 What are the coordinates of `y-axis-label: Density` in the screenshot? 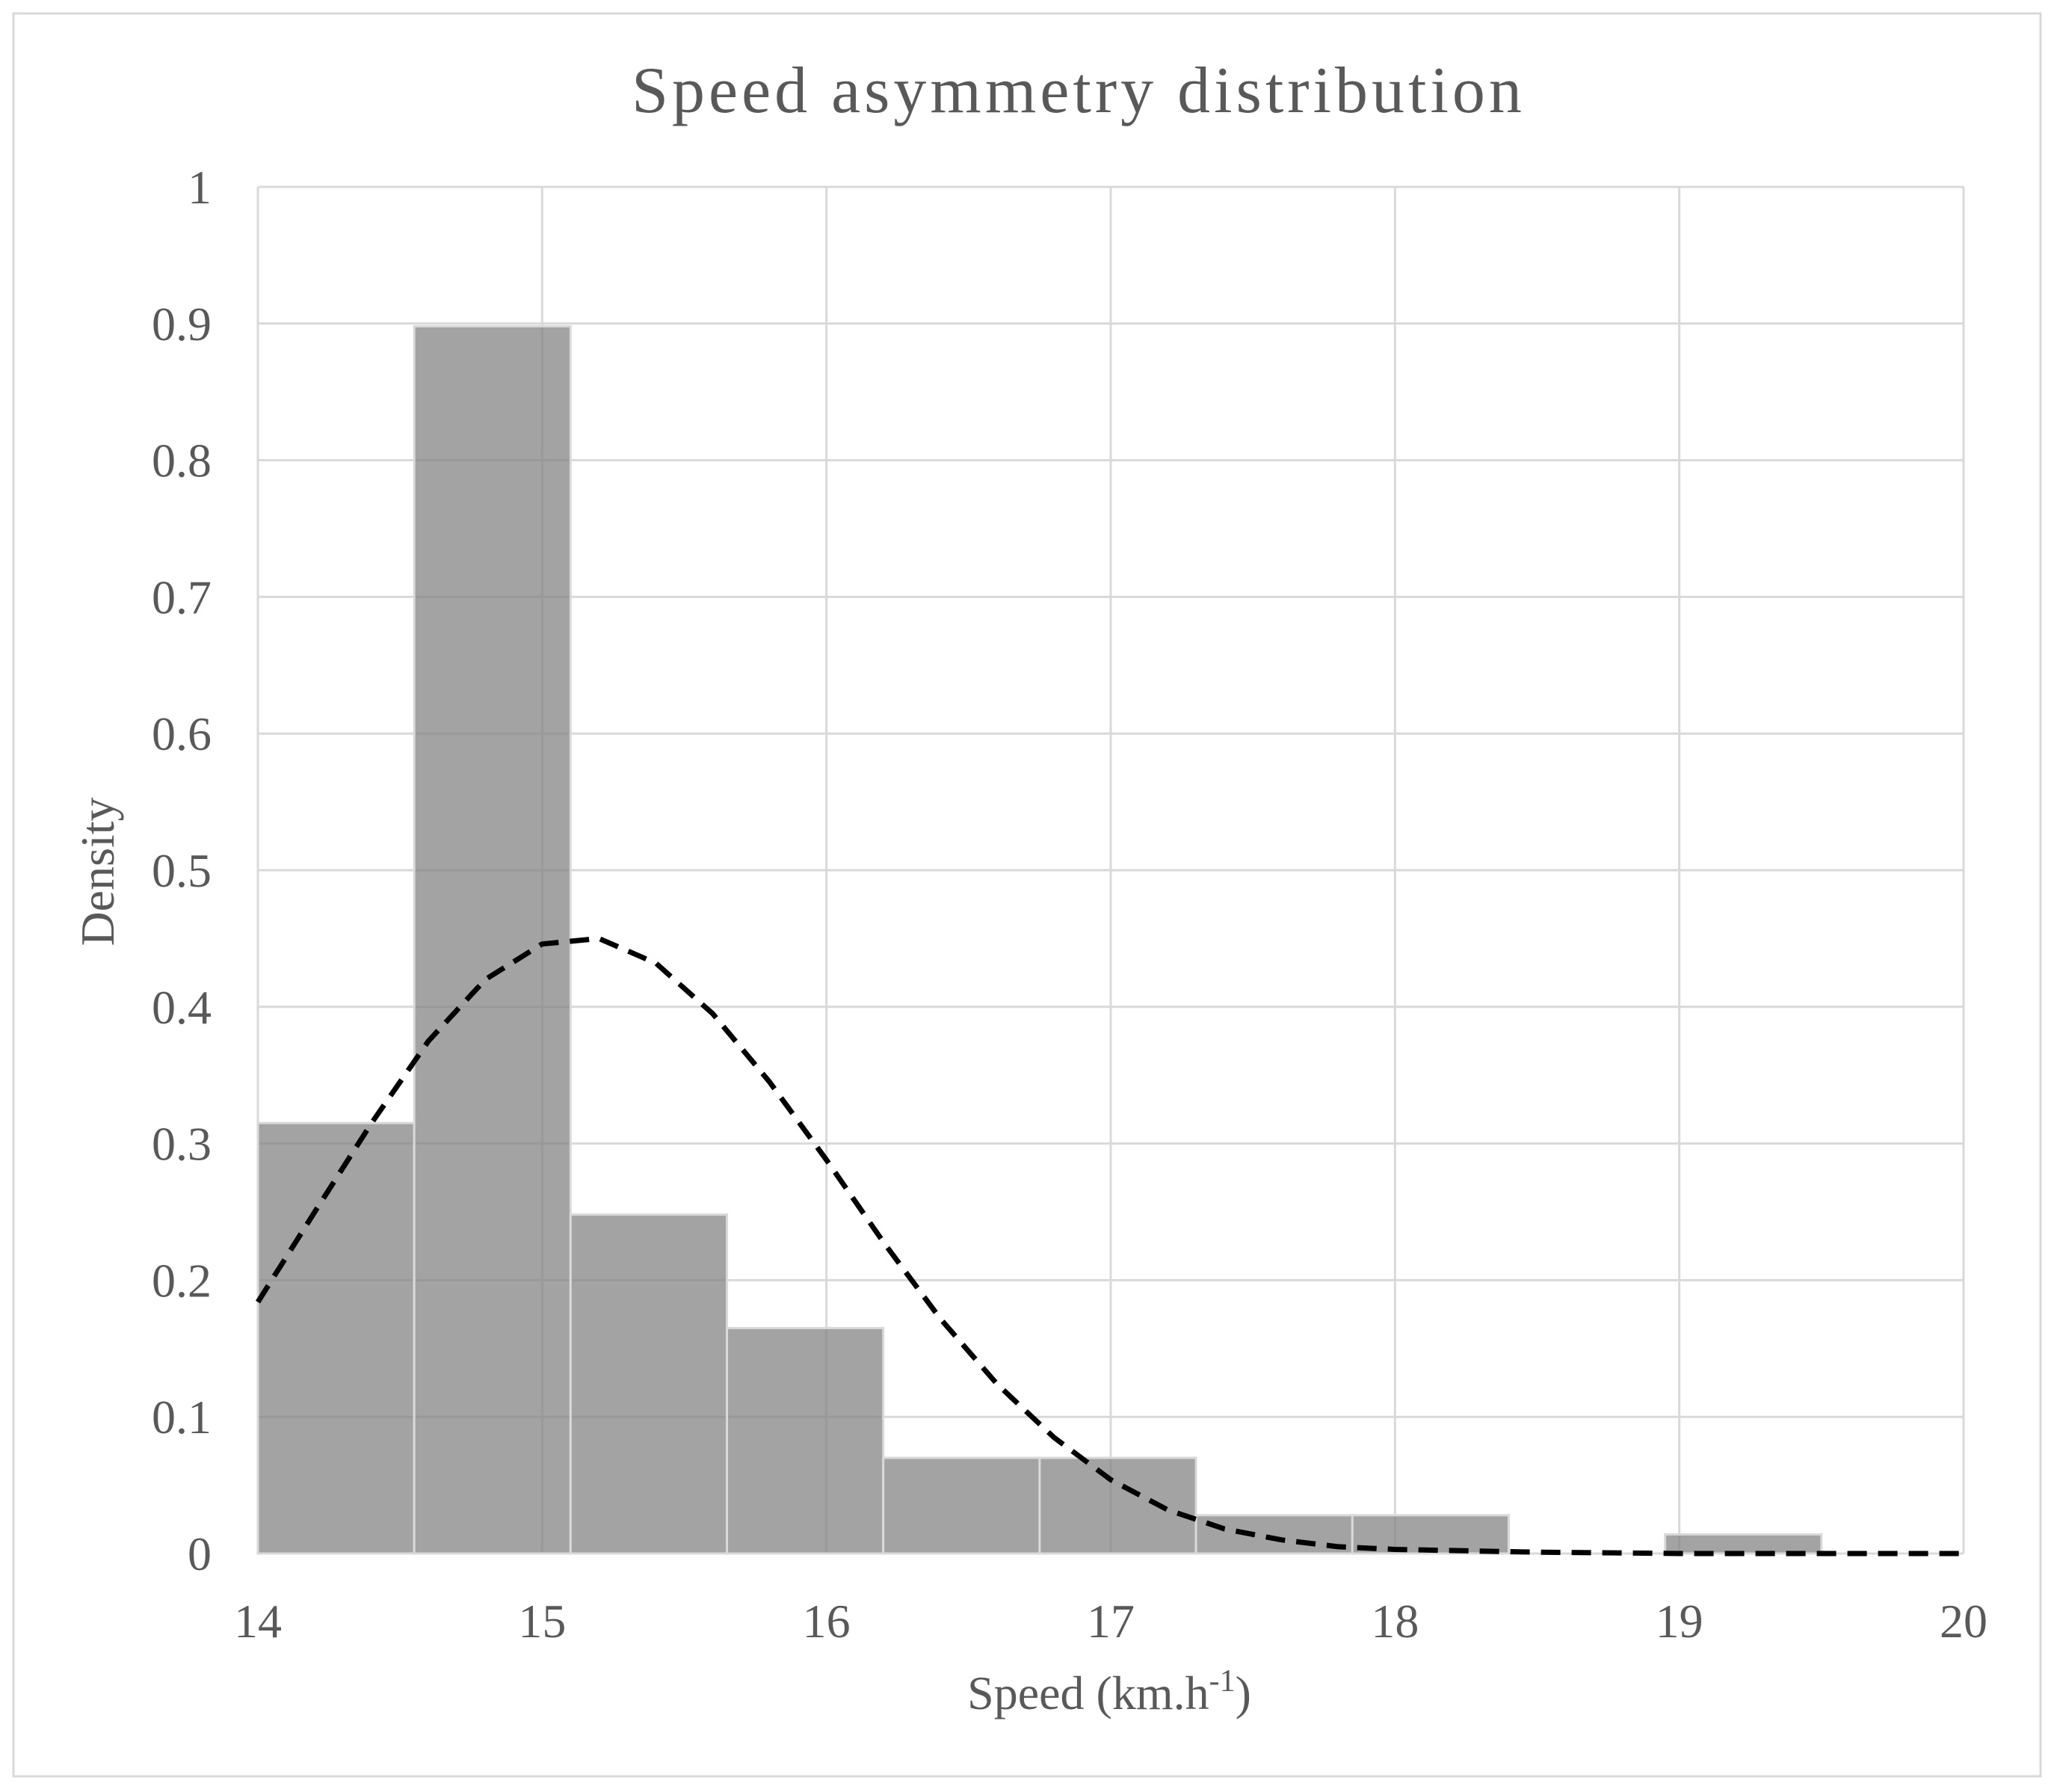 It's located at (98, 871).